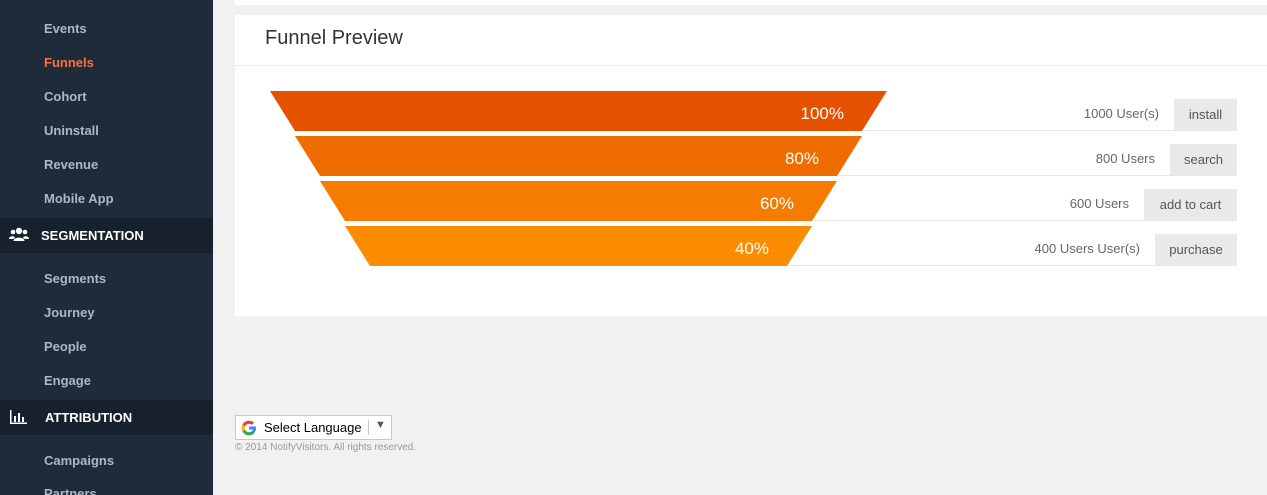 The image size is (1267, 495). What do you see at coordinates (380, 425) in the screenshot?
I see `dropdown-arrow-icon: ▼` at bounding box center [380, 425].